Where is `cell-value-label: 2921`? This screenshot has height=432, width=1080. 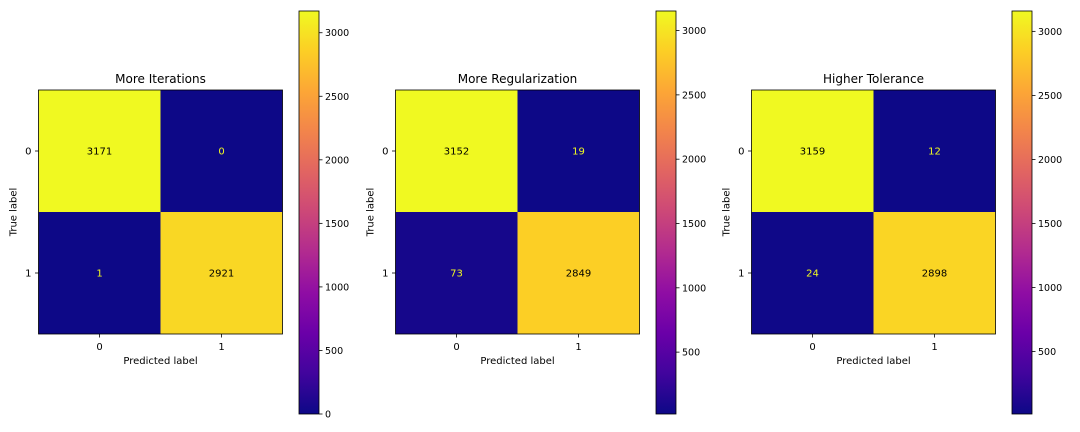 cell-value-label: 2921 is located at coordinates (221, 274).